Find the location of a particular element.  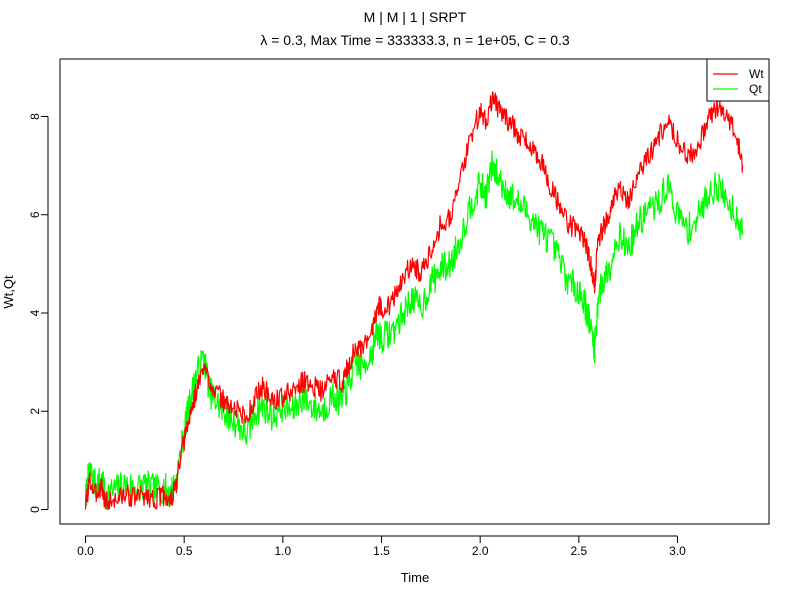

x-tick-label: 3.0 is located at coordinates (677, 551).